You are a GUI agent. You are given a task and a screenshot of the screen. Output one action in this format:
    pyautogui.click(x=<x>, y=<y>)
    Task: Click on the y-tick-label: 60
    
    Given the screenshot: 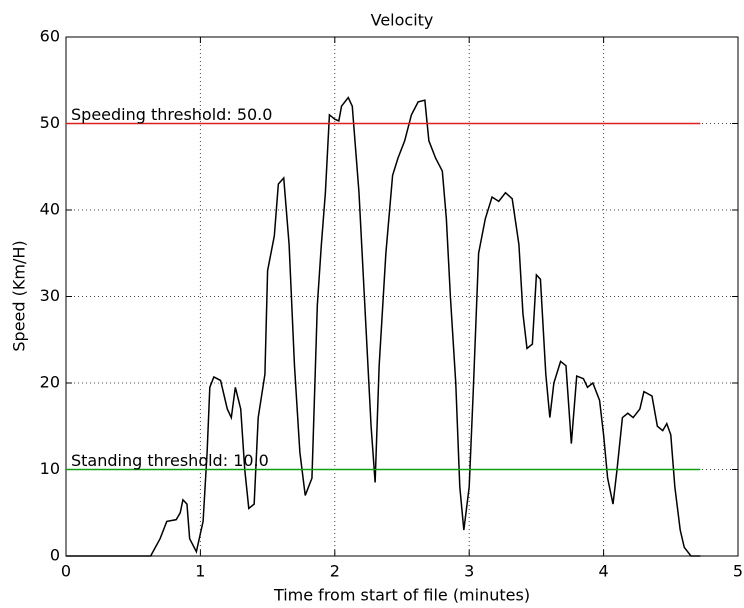 What is the action you would take?
    pyautogui.click(x=50, y=36)
    